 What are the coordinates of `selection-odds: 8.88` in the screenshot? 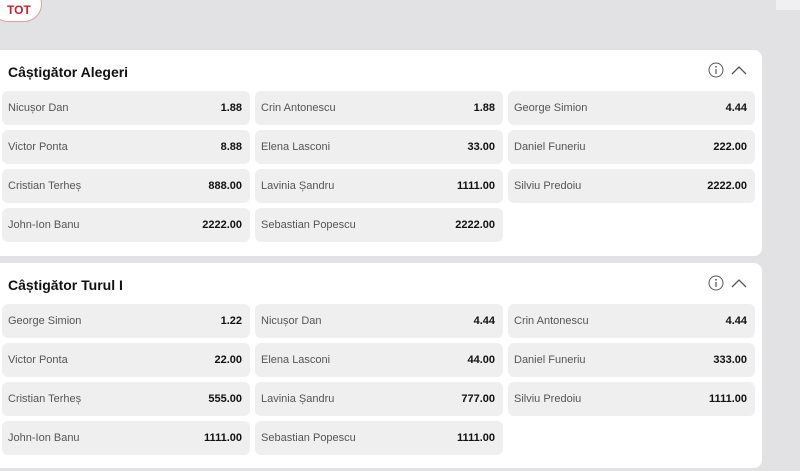 It's located at (231, 147).